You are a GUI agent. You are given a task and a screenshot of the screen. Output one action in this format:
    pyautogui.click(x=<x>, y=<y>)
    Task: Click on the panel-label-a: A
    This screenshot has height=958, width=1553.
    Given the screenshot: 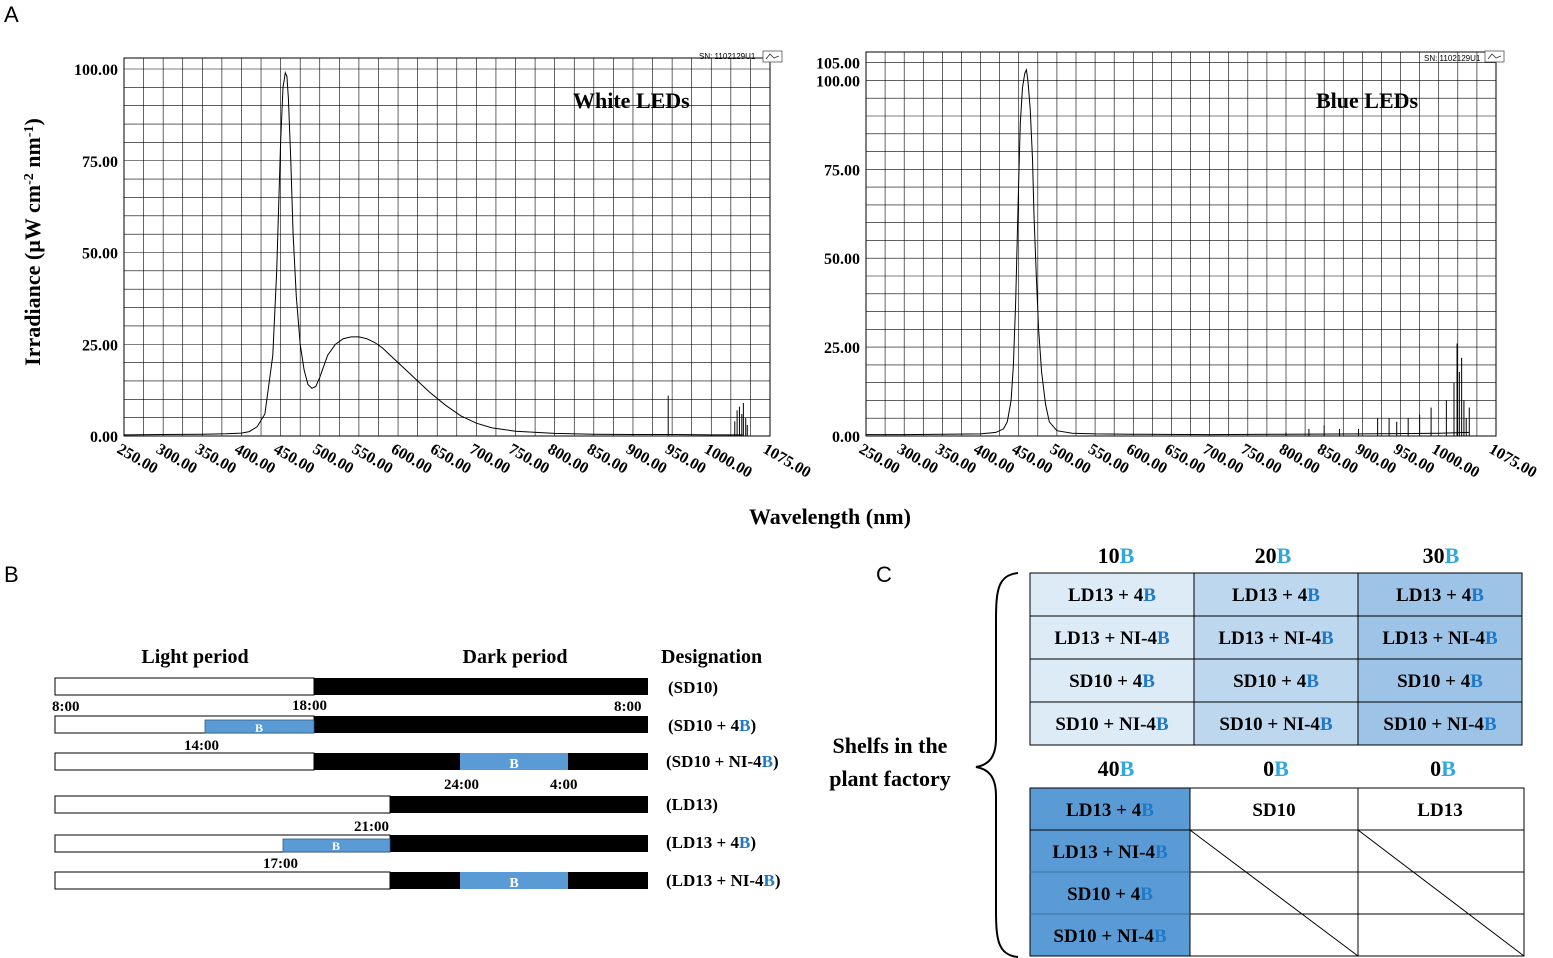 What is the action you would take?
    pyautogui.click(x=11, y=14)
    